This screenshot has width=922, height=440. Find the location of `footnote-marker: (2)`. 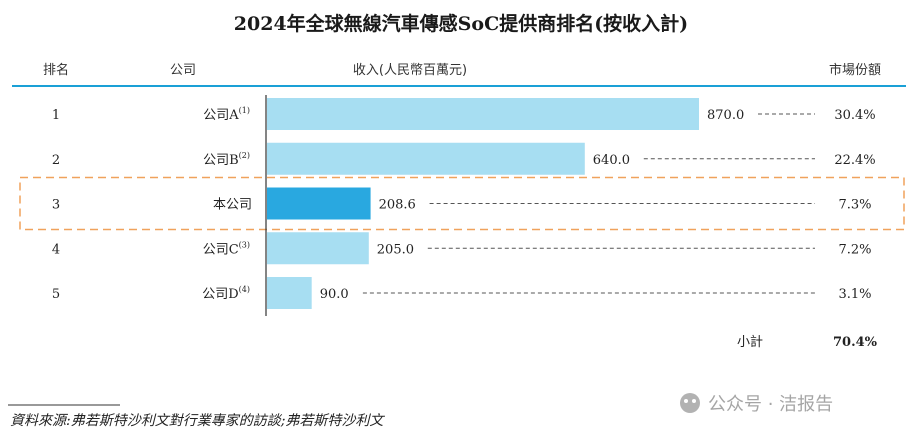

footnote-marker: (2) is located at coordinates (244, 155).